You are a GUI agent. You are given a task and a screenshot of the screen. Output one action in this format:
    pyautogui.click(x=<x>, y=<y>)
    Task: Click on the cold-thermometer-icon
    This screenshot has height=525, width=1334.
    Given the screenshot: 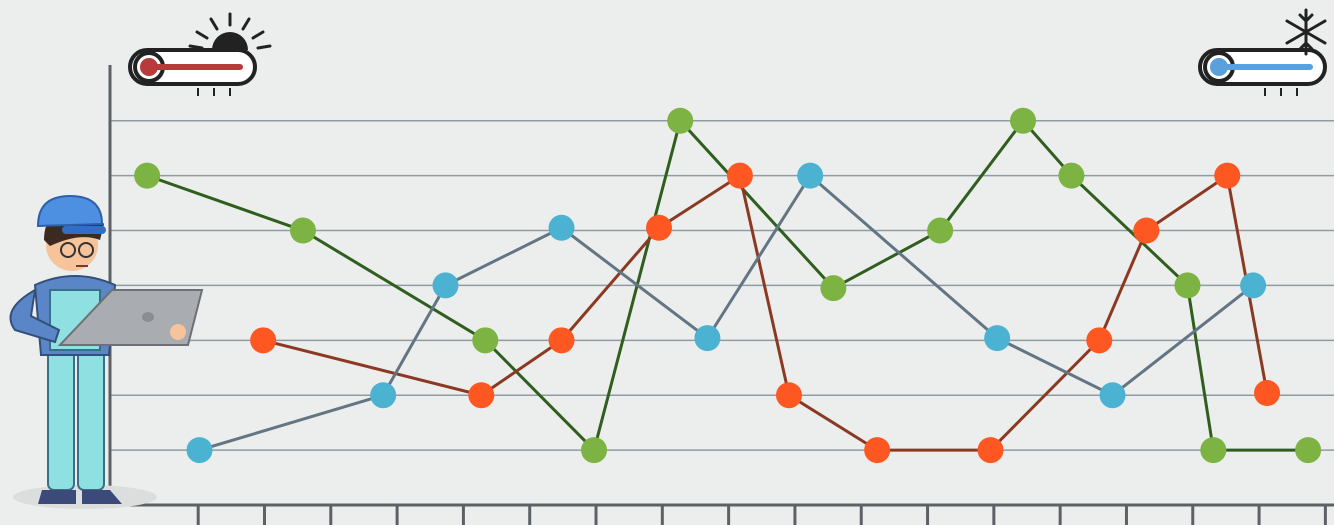 What is the action you would take?
    pyautogui.click(x=1262, y=52)
    